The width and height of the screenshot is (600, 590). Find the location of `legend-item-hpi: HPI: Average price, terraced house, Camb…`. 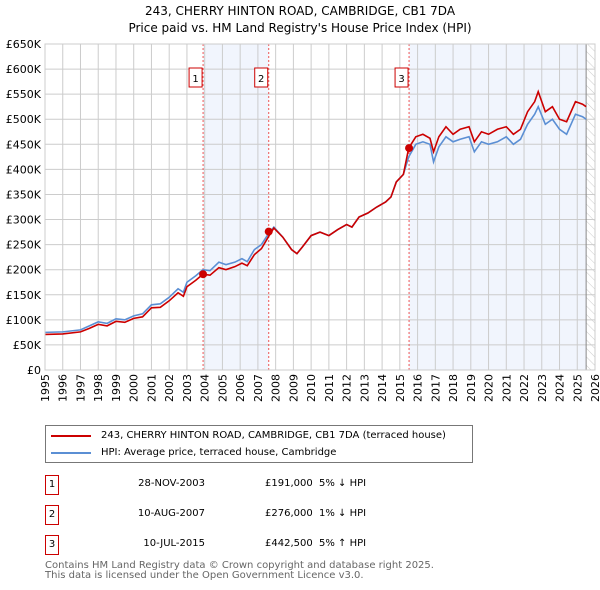

legend-item-hpi: HPI: Average price, terraced house, Camb… is located at coordinates (193, 452).